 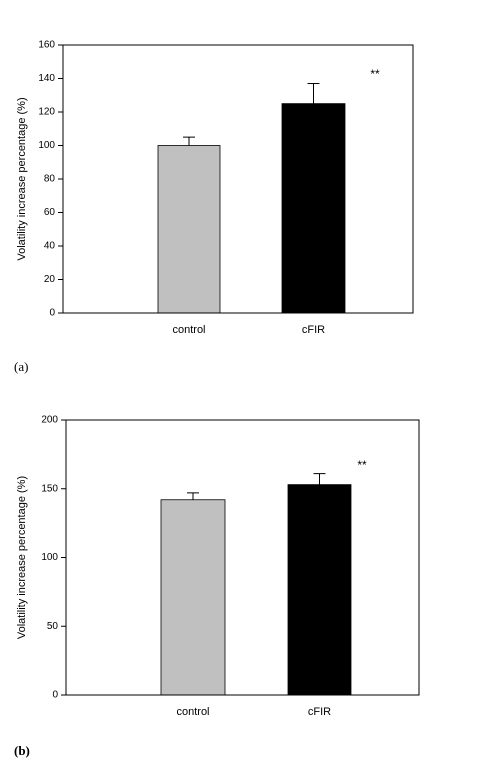 I want to click on panel-label: (a), so click(x=21, y=366).